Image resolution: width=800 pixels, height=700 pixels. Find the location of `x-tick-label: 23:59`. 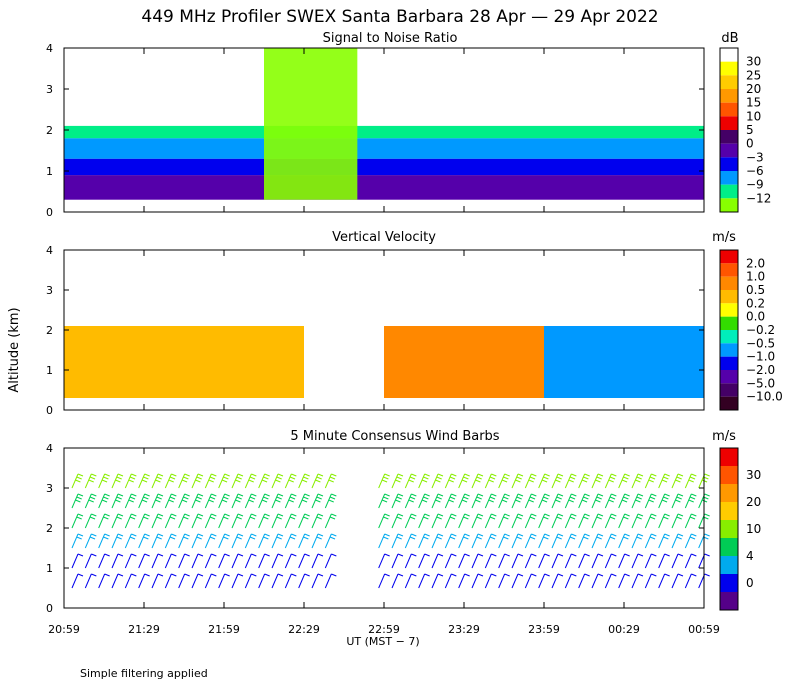

x-tick-label: 23:59 is located at coordinates (544, 629).